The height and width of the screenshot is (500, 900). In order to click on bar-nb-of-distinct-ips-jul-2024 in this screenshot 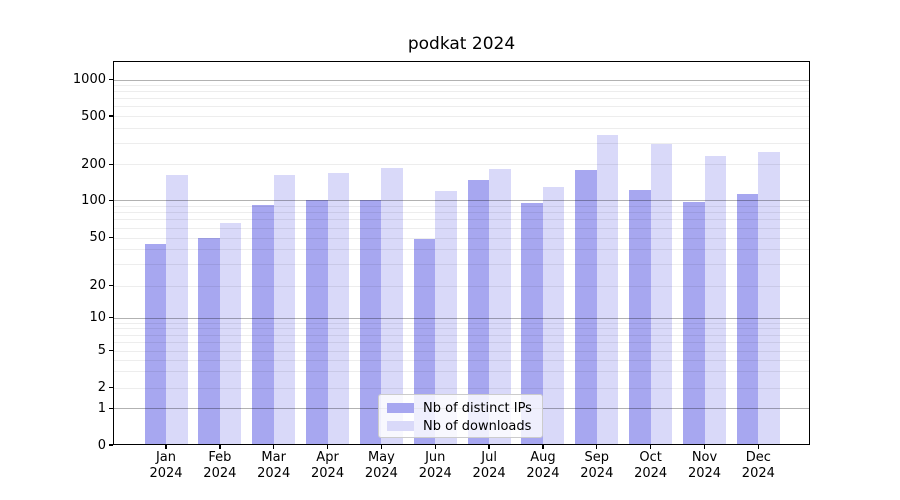, I will do `click(478, 312)`.